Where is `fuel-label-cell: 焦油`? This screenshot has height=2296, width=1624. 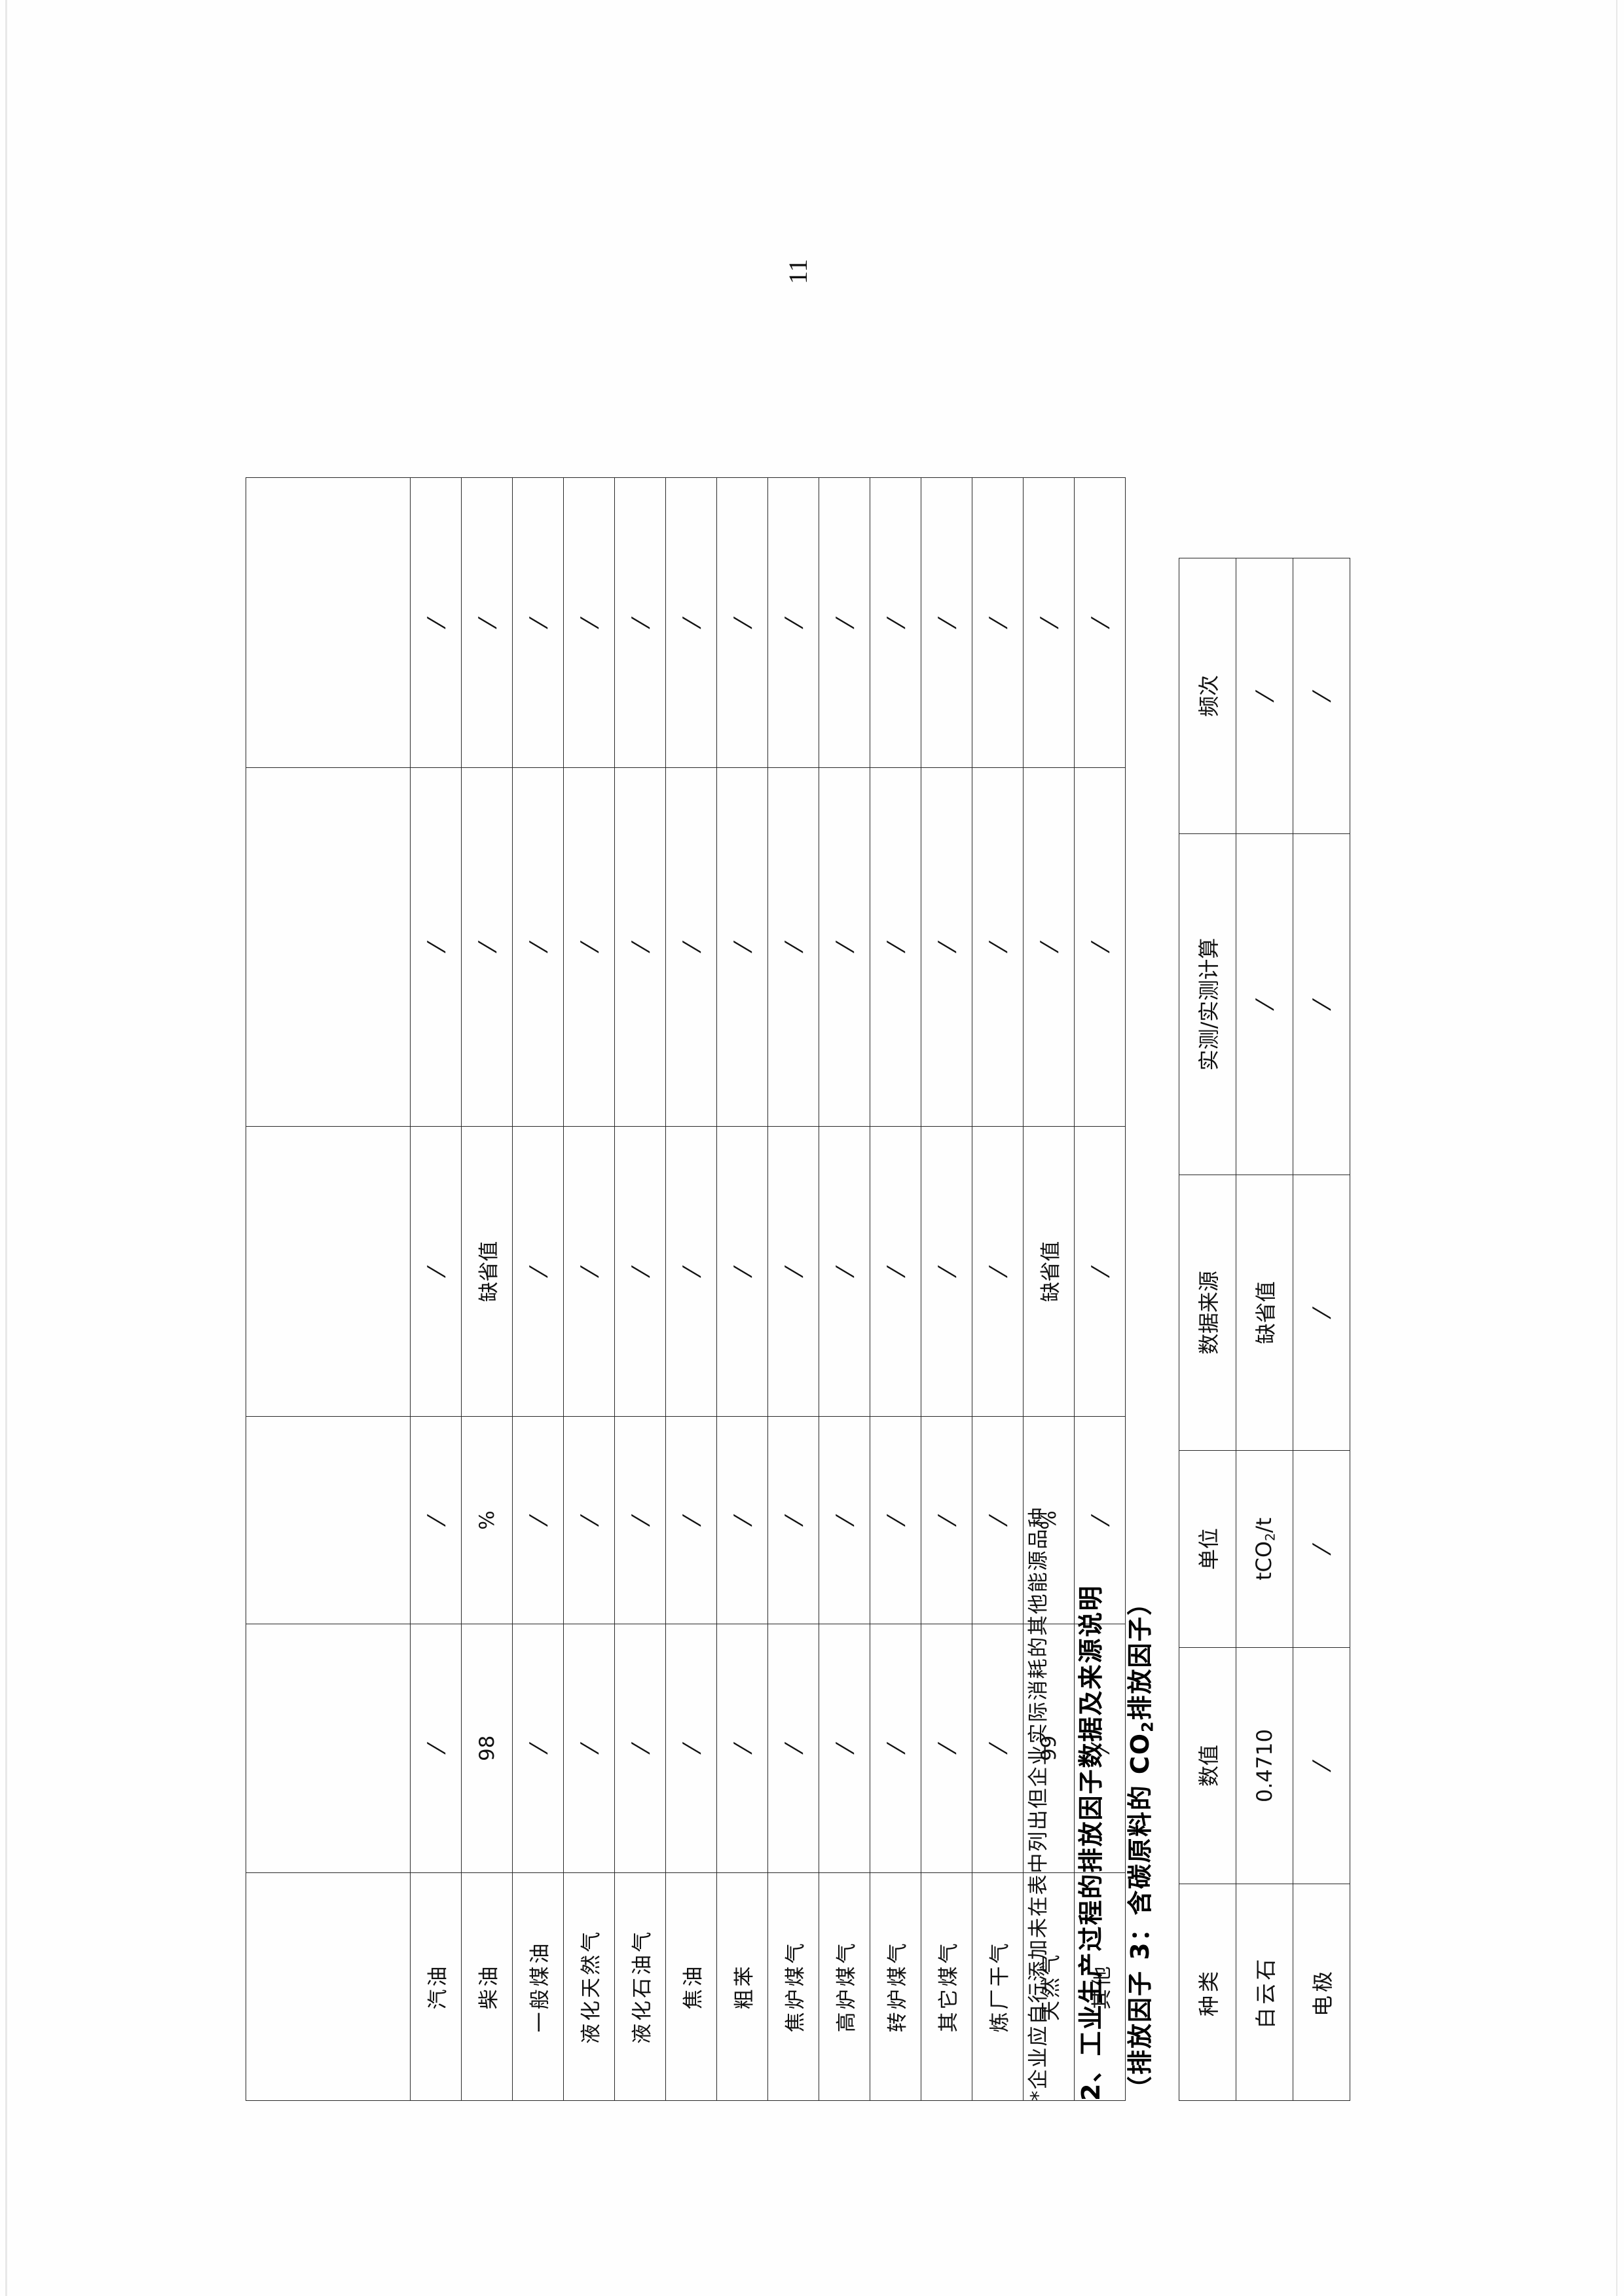 fuel-label-cell: 焦油 is located at coordinates (691, 1986).